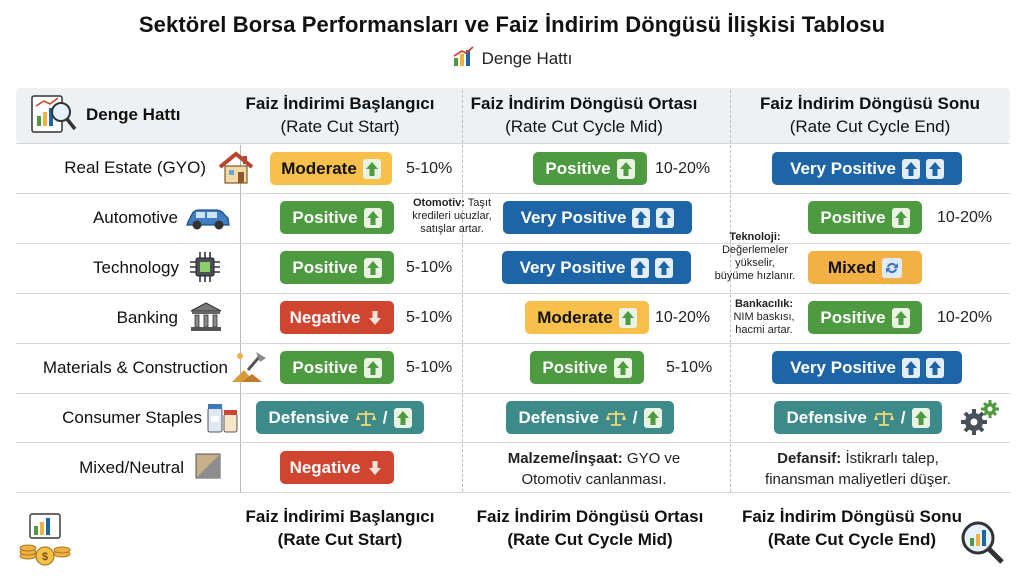 The width and height of the screenshot is (1024, 576). What do you see at coordinates (594, 479) in the screenshot?
I see `note-line: Otomotiv canlanması.` at bounding box center [594, 479].